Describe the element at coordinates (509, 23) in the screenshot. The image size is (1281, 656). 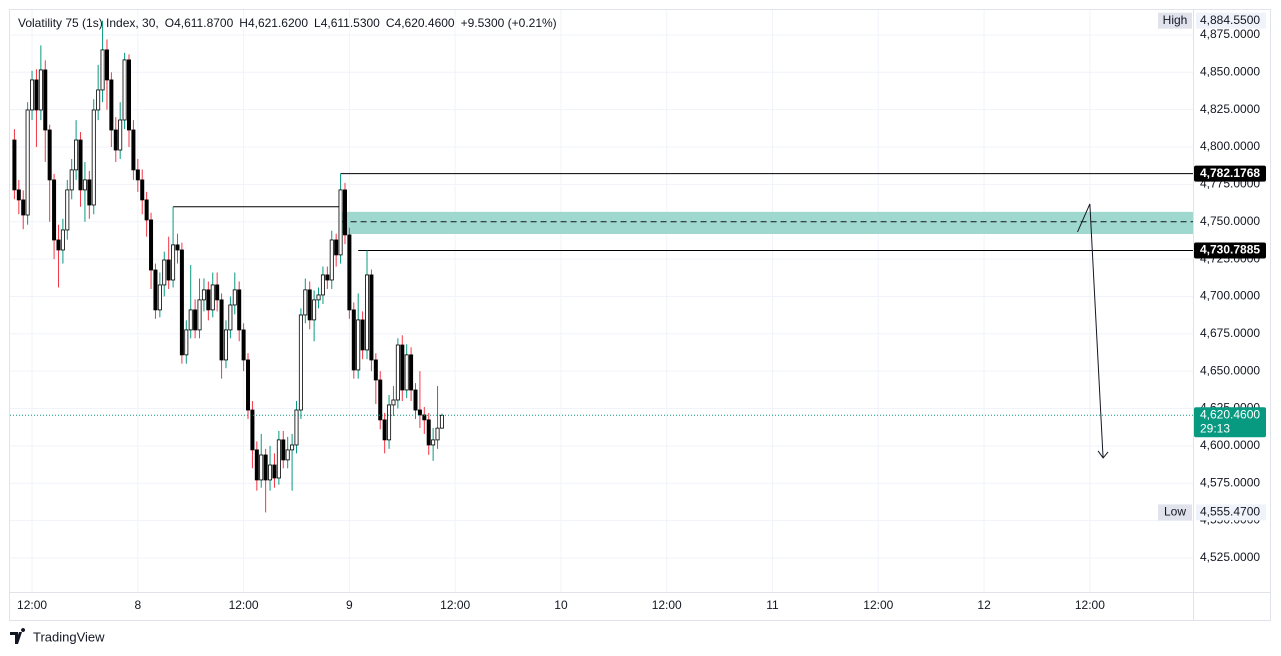
I see `change: +9.5300 (+0.21%)` at that location.